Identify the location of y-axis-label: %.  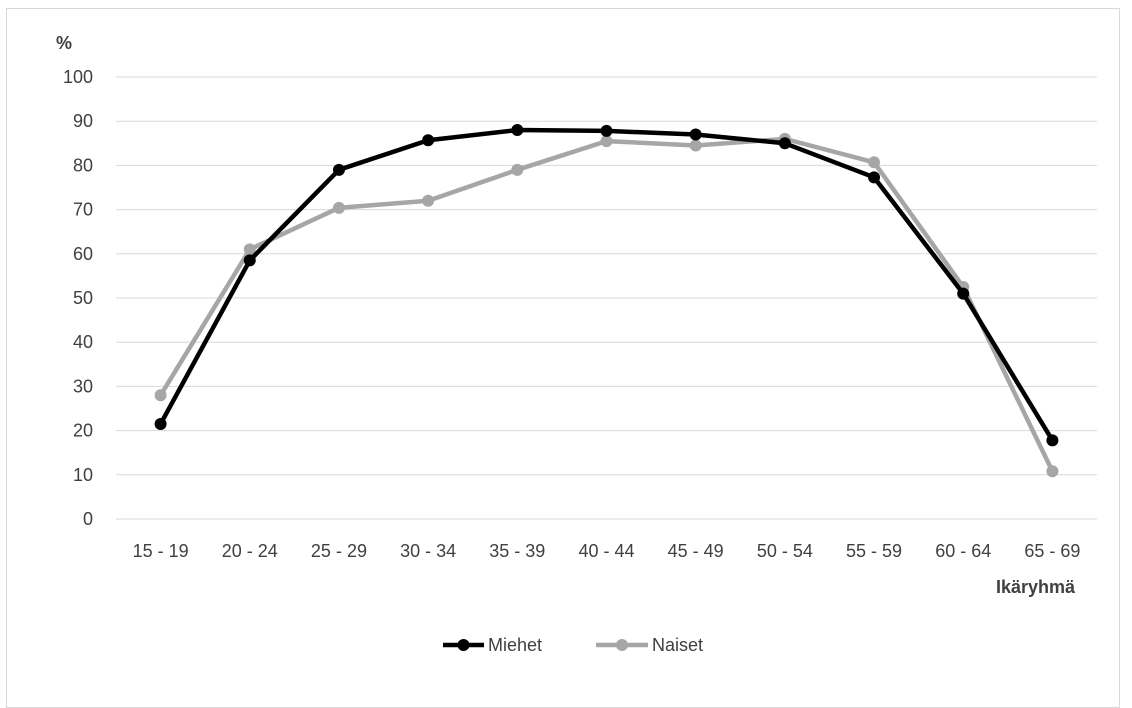
(64, 43).